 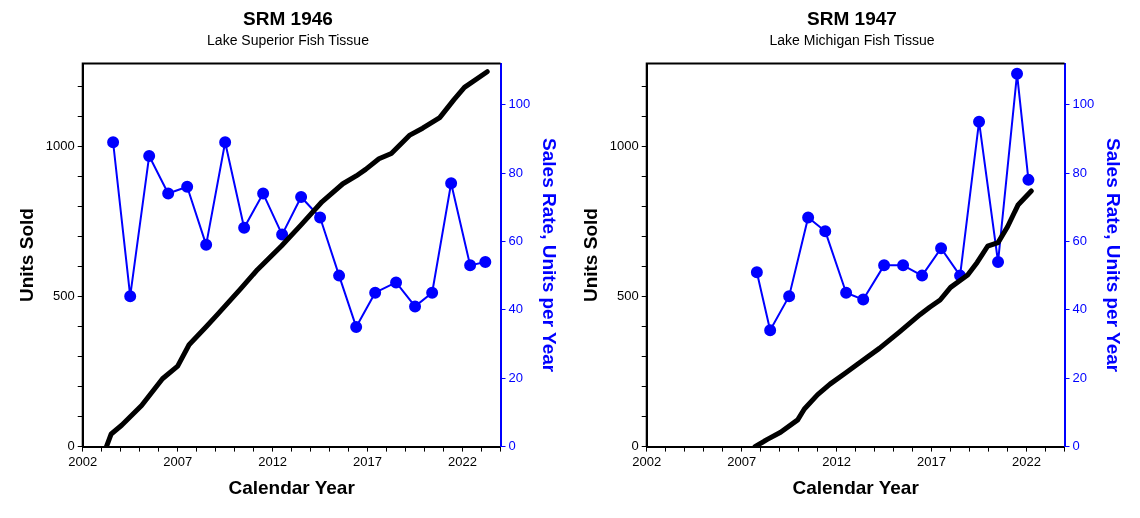 What do you see at coordinates (852, 40) in the screenshot?
I see `chart-subtitle: Lake Michigan Fish Tissue` at bounding box center [852, 40].